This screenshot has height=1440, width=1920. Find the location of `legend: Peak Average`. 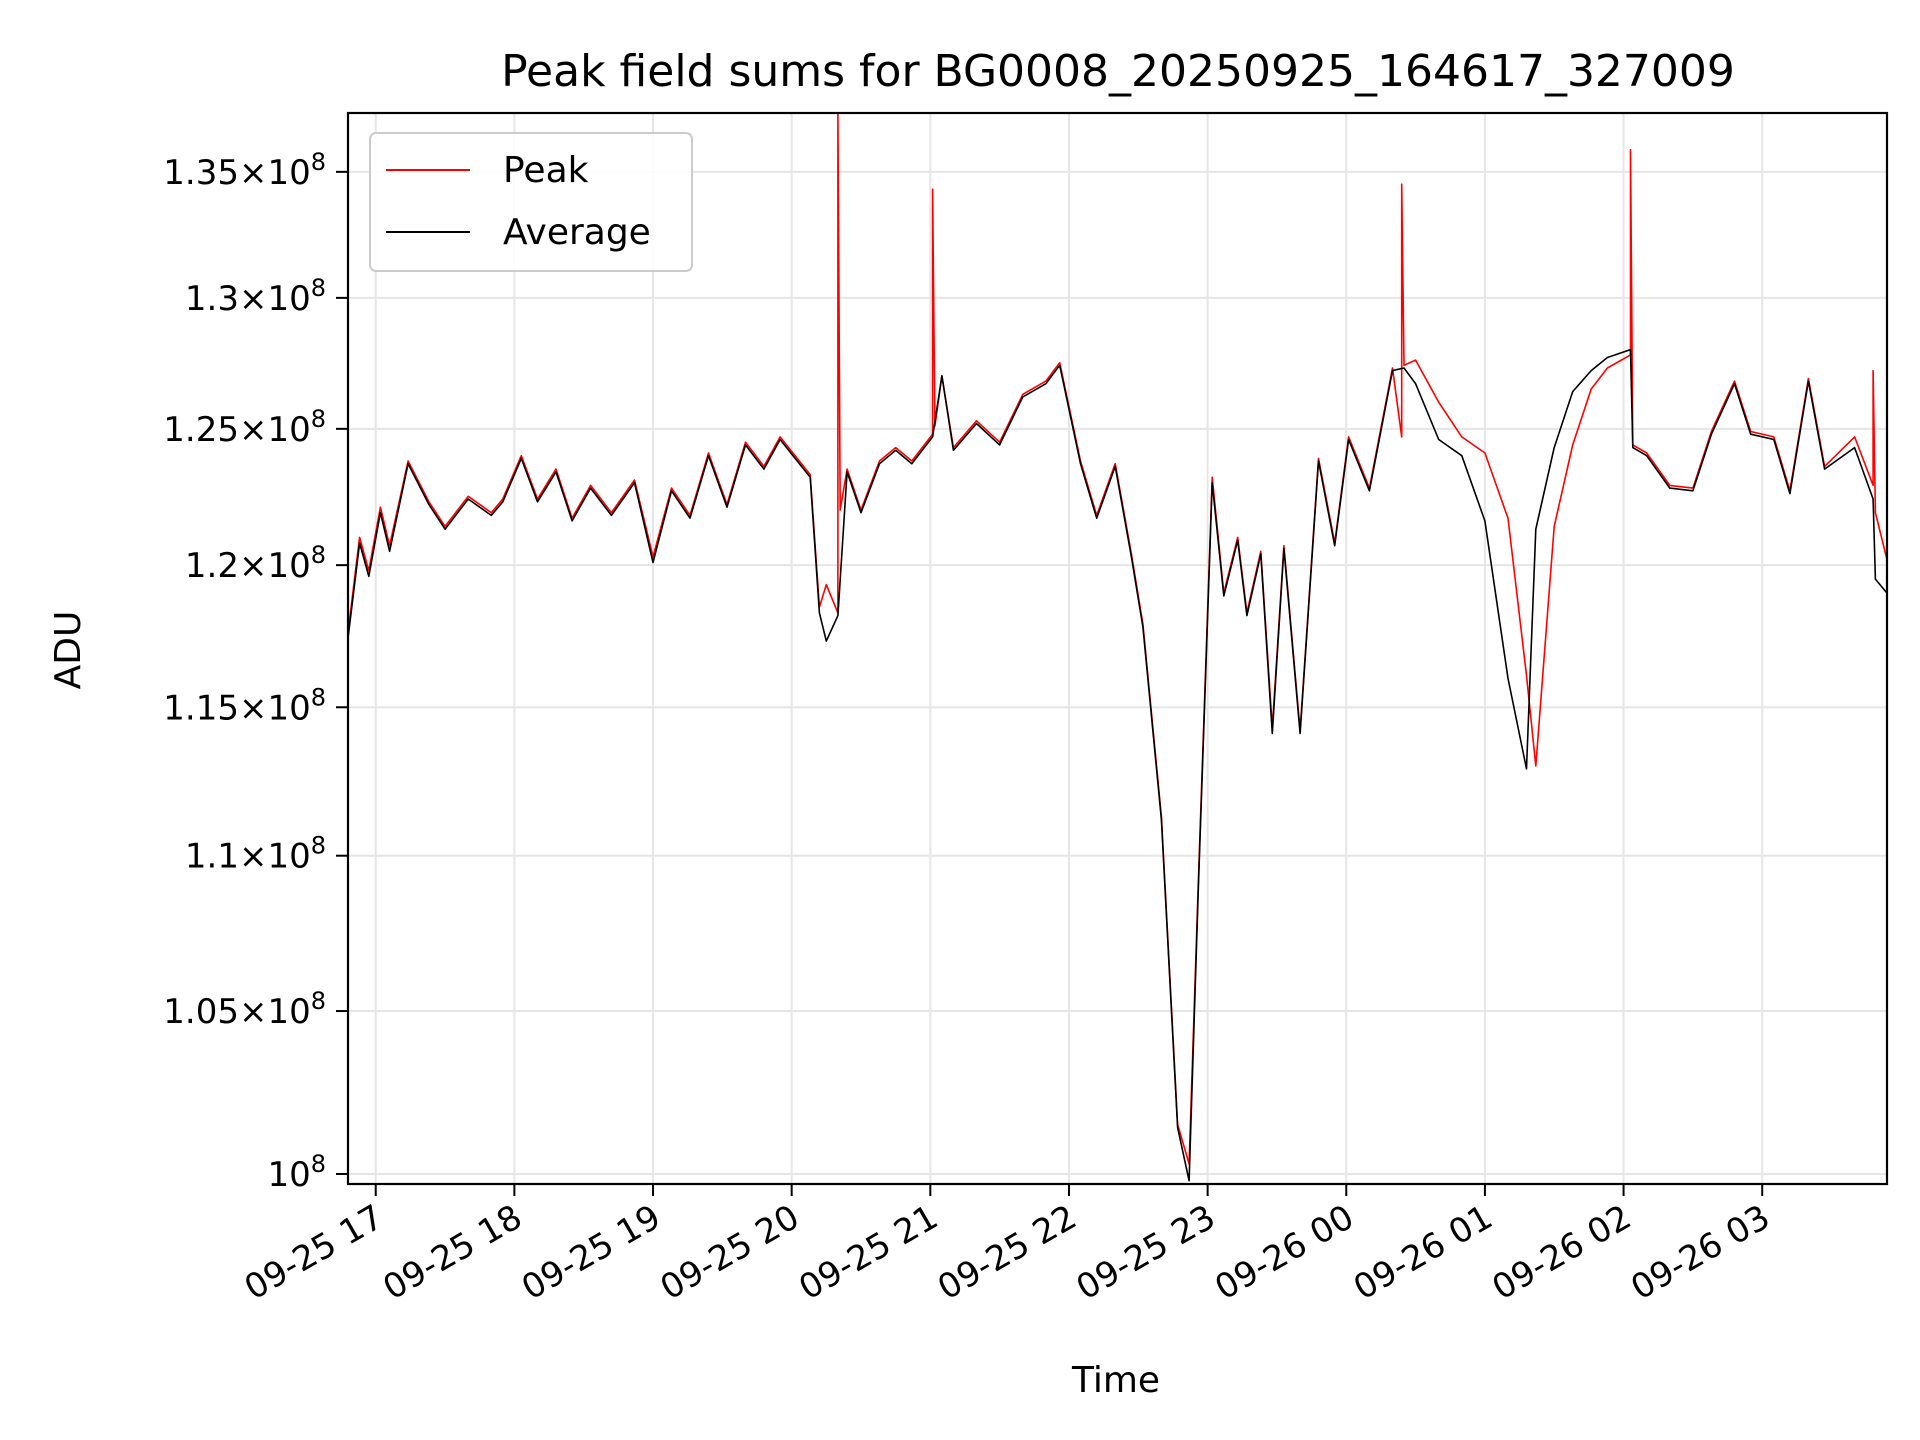

legend: Peak Average is located at coordinates (531, 202).